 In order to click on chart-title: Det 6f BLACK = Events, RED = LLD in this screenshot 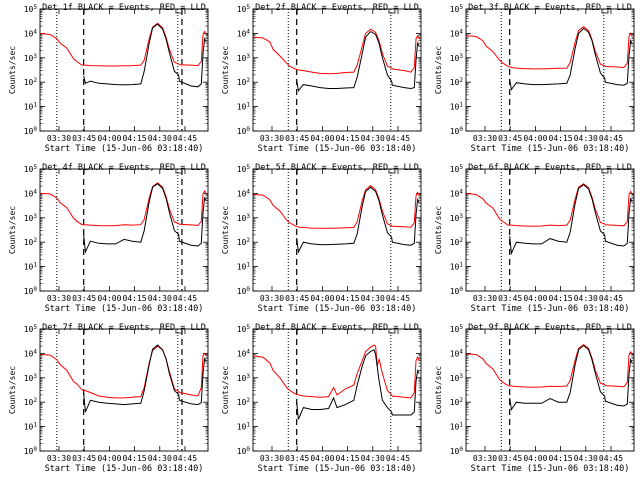, I will do `click(550, 168)`.